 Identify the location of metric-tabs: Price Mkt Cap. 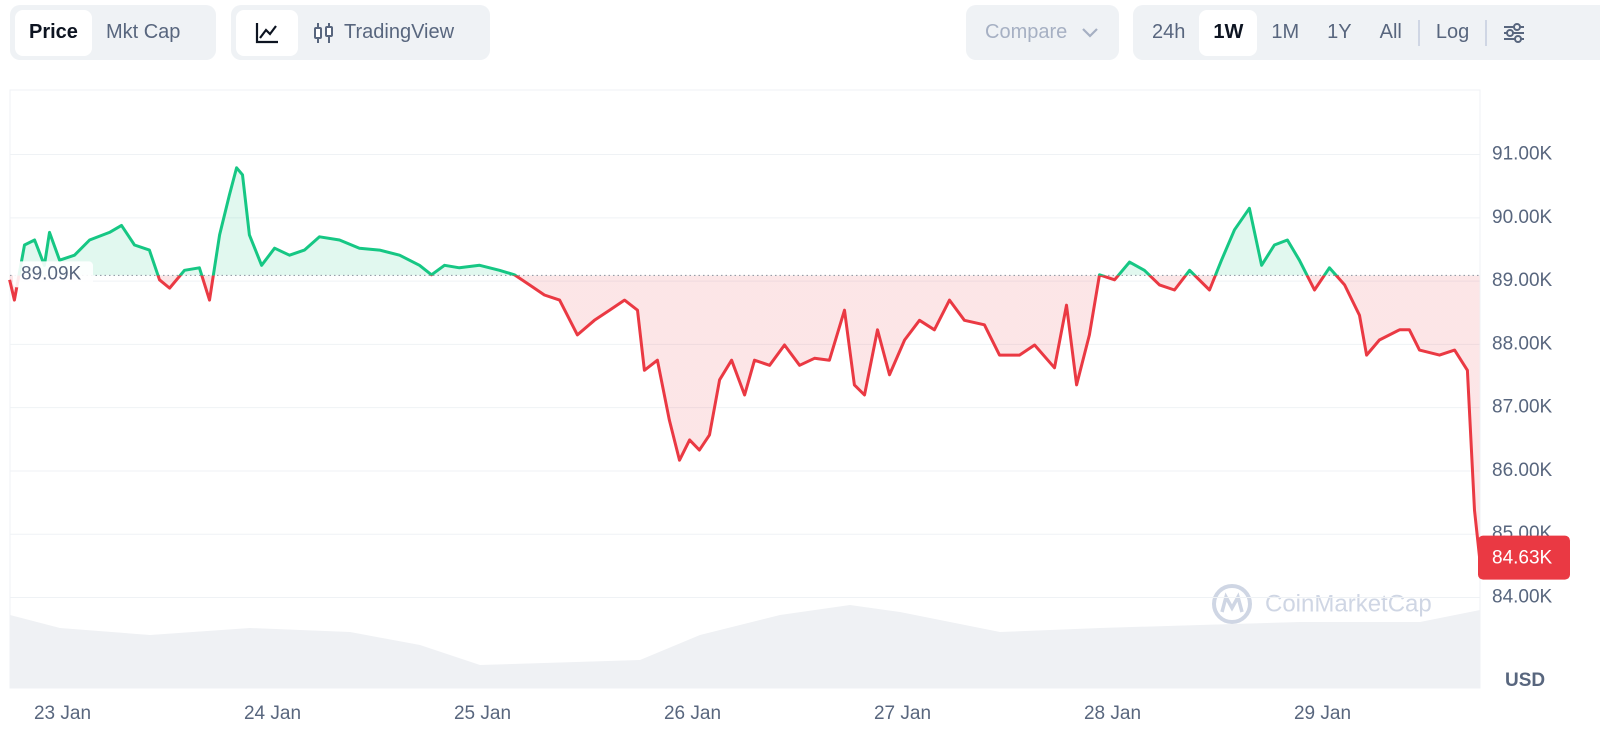
(113, 32).